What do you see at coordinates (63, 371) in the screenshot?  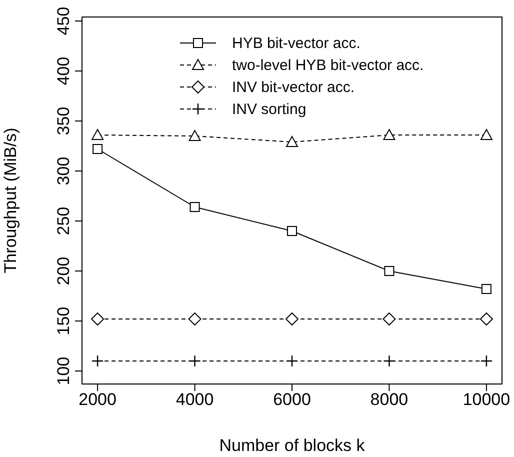 I see `y-tick-label: 100` at bounding box center [63, 371].